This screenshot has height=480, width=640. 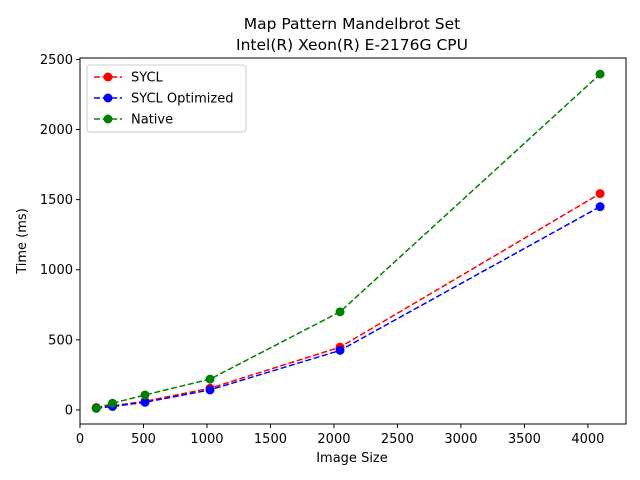 What do you see at coordinates (333, 439) in the screenshot?
I see `x-tick-label-4: 2000` at bounding box center [333, 439].